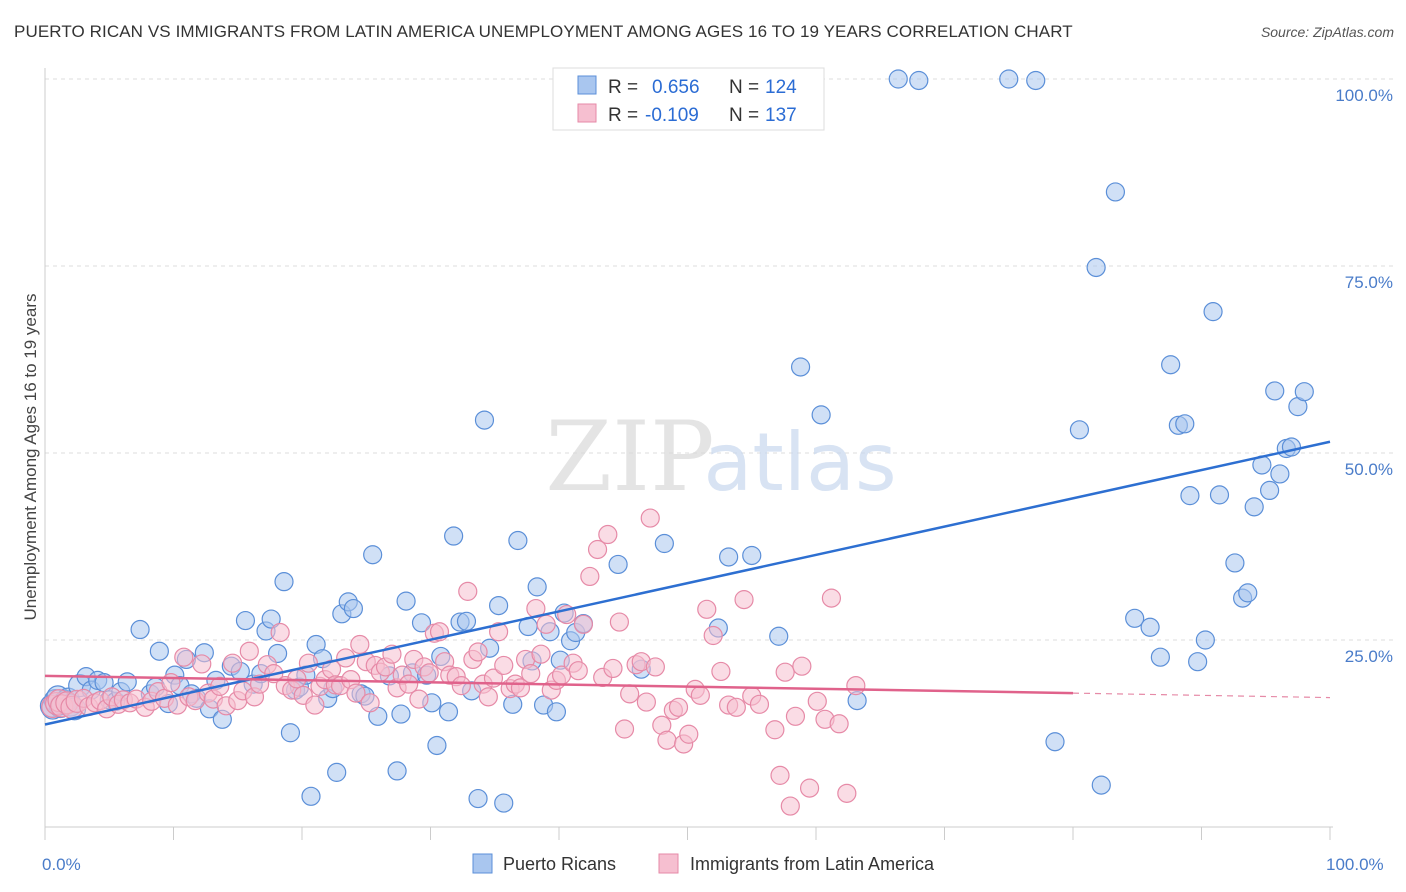 The image size is (1406, 892). What do you see at coordinates (668, 863) in the screenshot?
I see `bottom-legend-swatch-pink` at bounding box center [668, 863].